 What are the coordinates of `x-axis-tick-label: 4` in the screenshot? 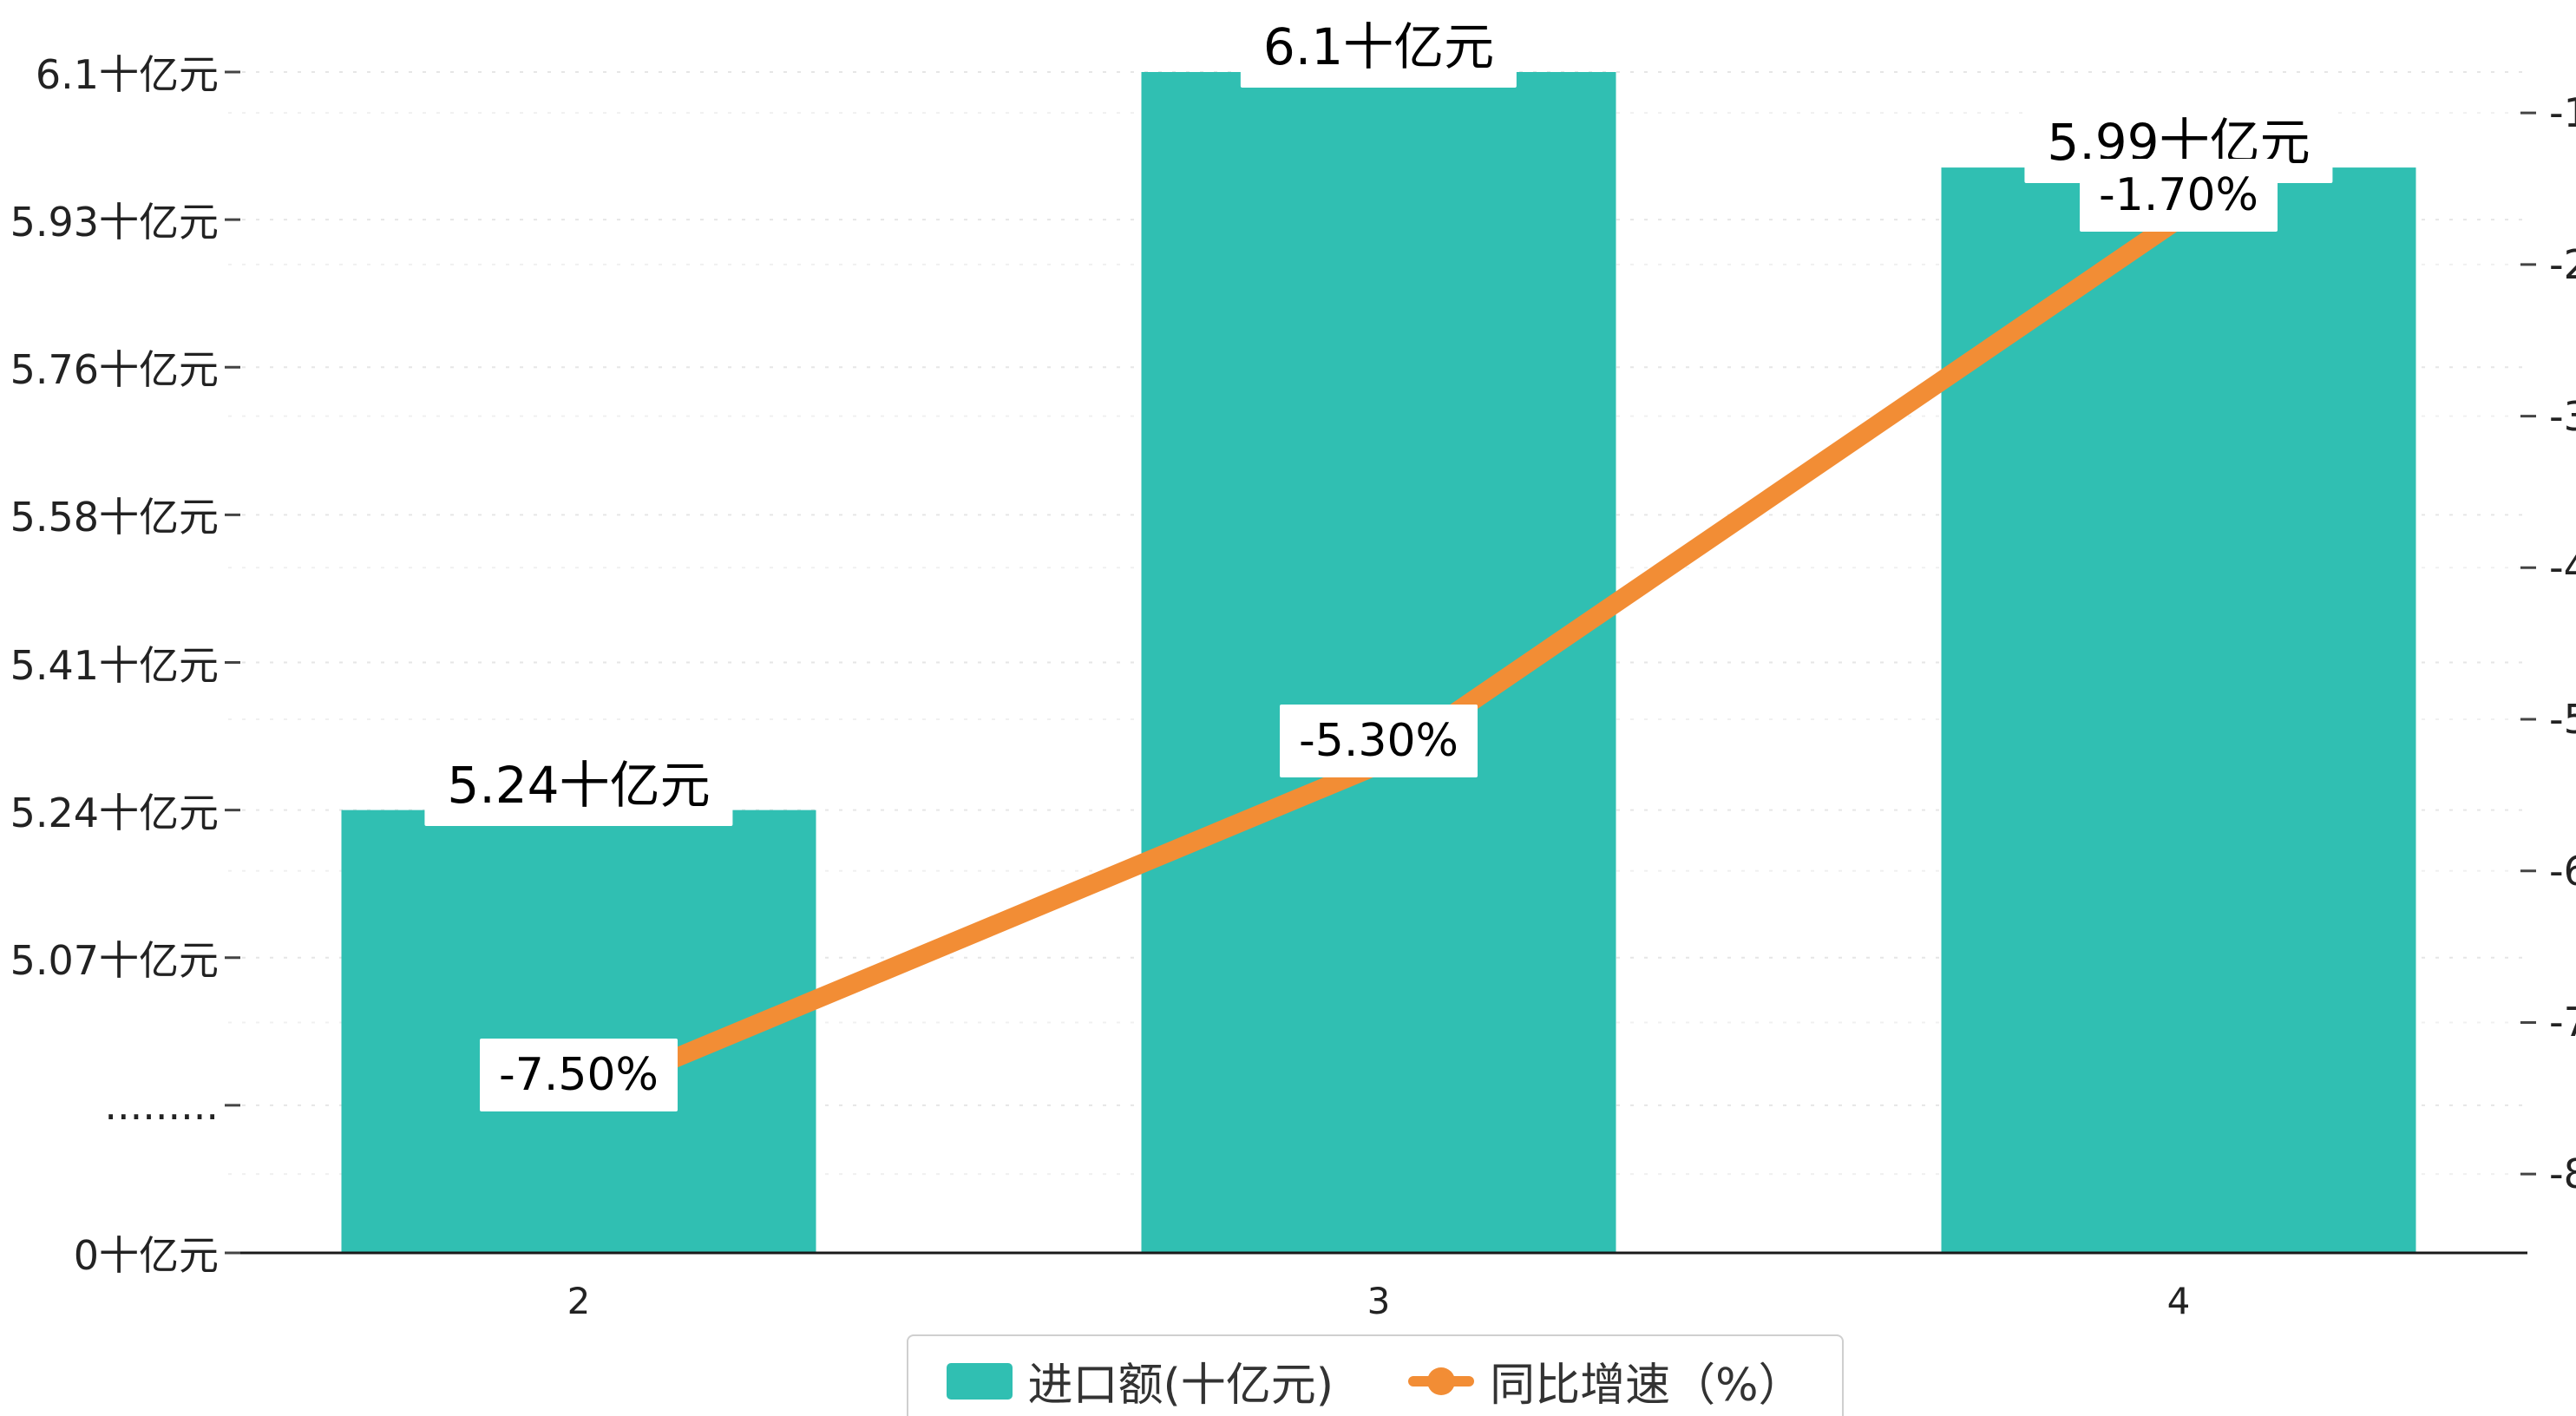 It's located at (2178, 1301).